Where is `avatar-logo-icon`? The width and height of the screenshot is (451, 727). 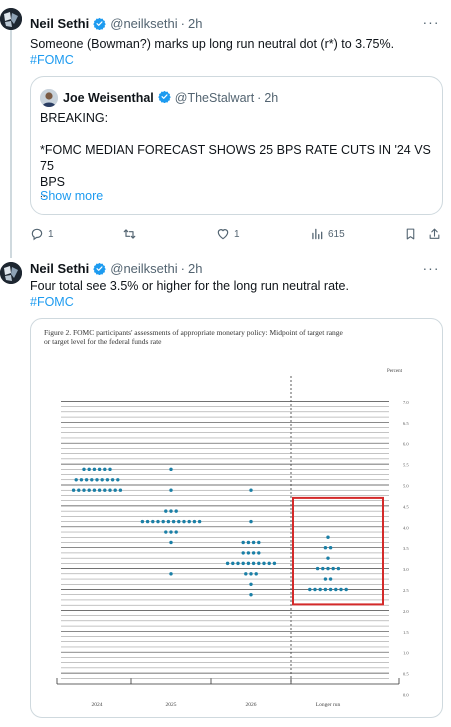
avatar-logo-icon is located at coordinates (11, 273).